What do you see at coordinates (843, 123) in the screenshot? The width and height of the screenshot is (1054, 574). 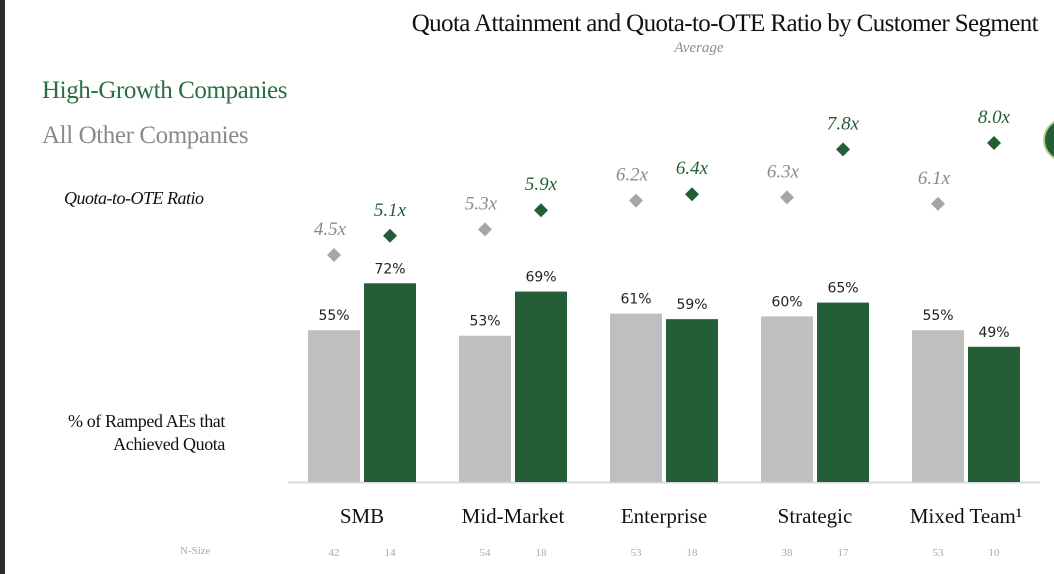 I see `ratio-value-label: 7.8x` at bounding box center [843, 123].